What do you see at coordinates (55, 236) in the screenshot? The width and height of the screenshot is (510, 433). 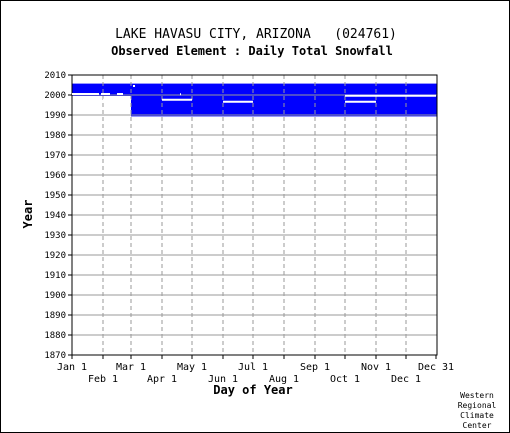 I see `y-tick-label: 1930` at bounding box center [55, 236].